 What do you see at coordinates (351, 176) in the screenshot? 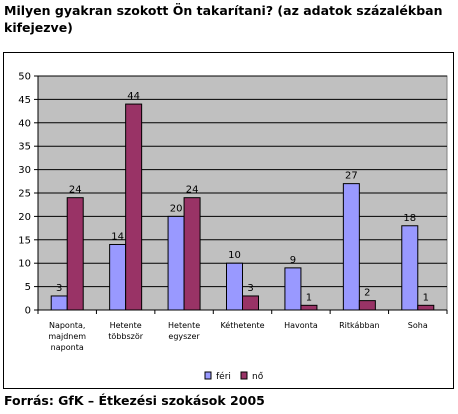
I see `data-label: 27` at bounding box center [351, 176].